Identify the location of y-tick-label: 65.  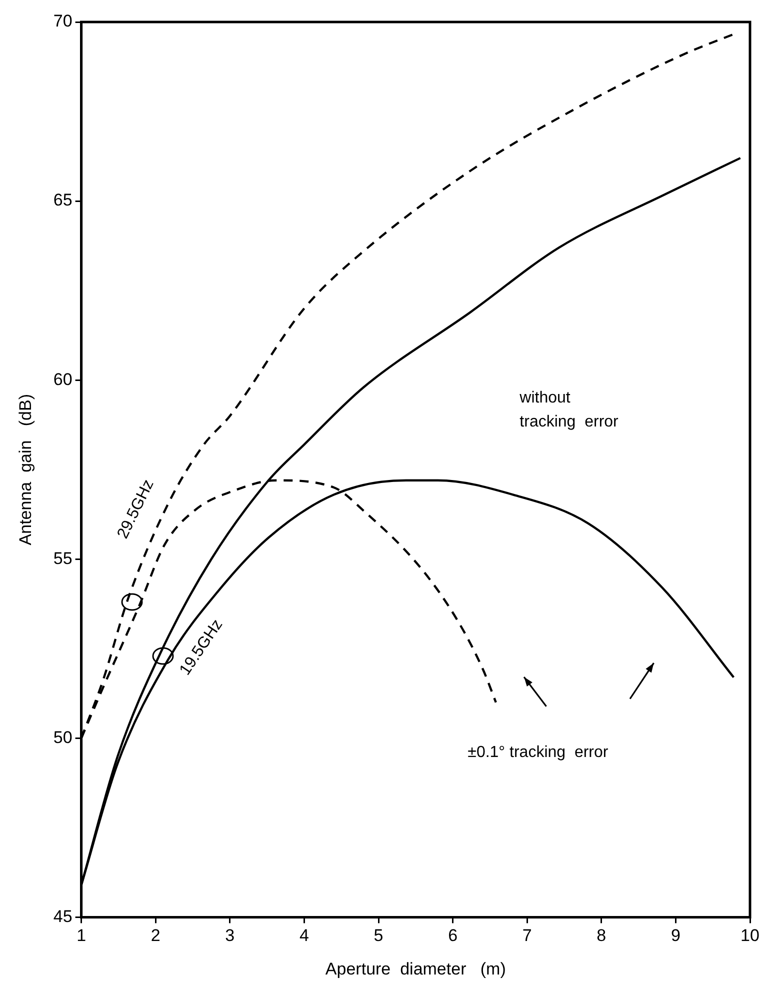
(62, 200).